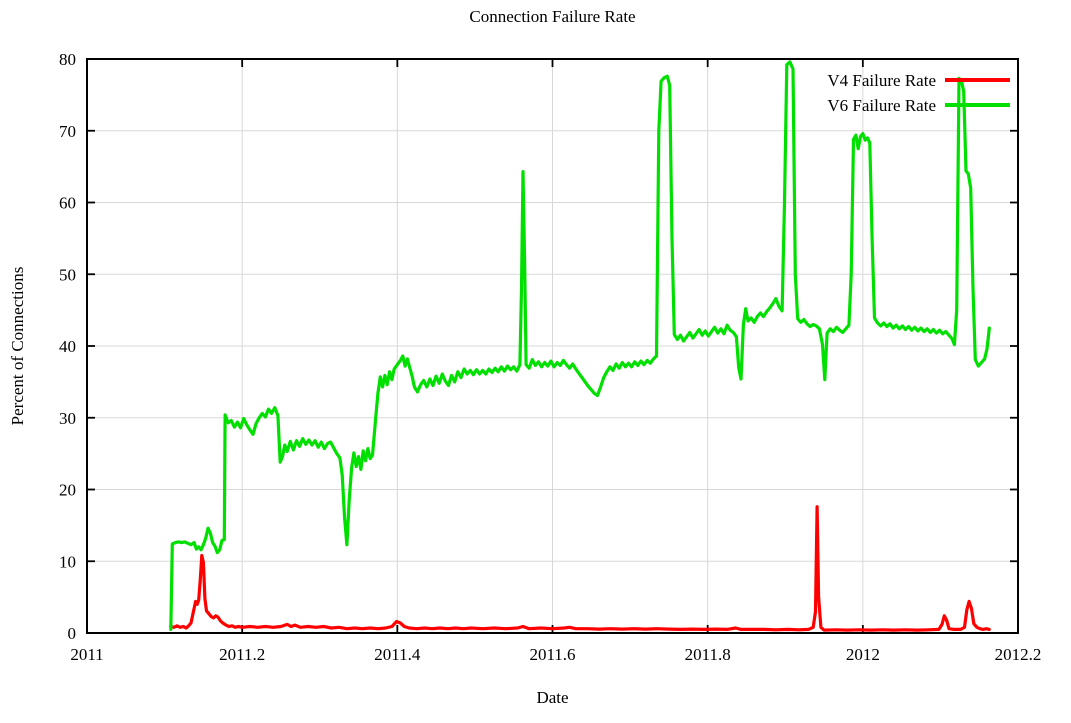 Image resolution: width=1071 pixels, height=723 pixels. Describe the element at coordinates (552, 654) in the screenshot. I see `x-tick-label: 2011.6` at that location.